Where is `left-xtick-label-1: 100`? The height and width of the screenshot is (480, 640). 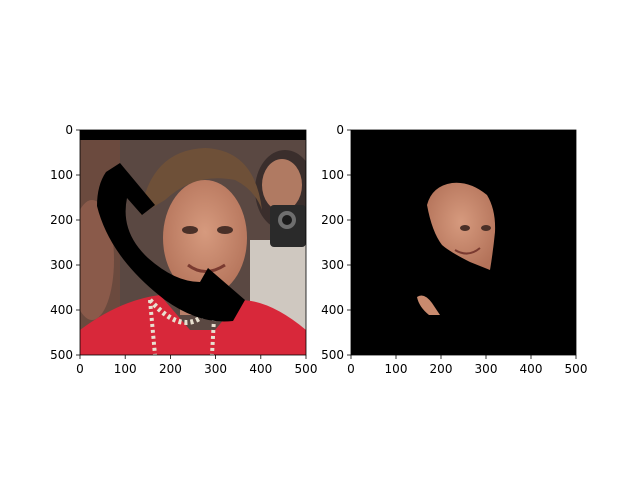 left-xtick-label-1: 100 is located at coordinates (125, 369).